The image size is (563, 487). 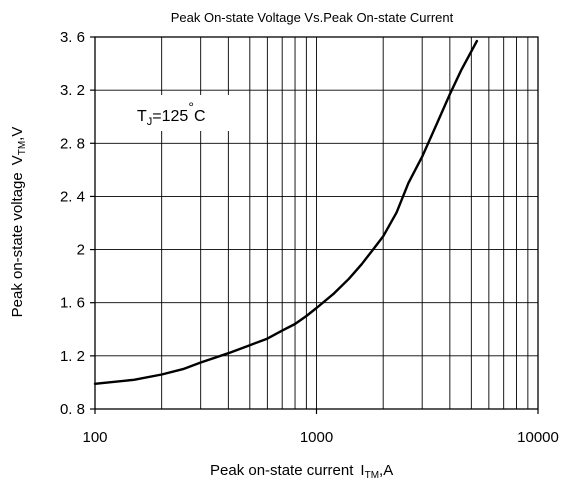 What do you see at coordinates (316, 437) in the screenshot?
I see `x-tick-label: 1000` at bounding box center [316, 437].